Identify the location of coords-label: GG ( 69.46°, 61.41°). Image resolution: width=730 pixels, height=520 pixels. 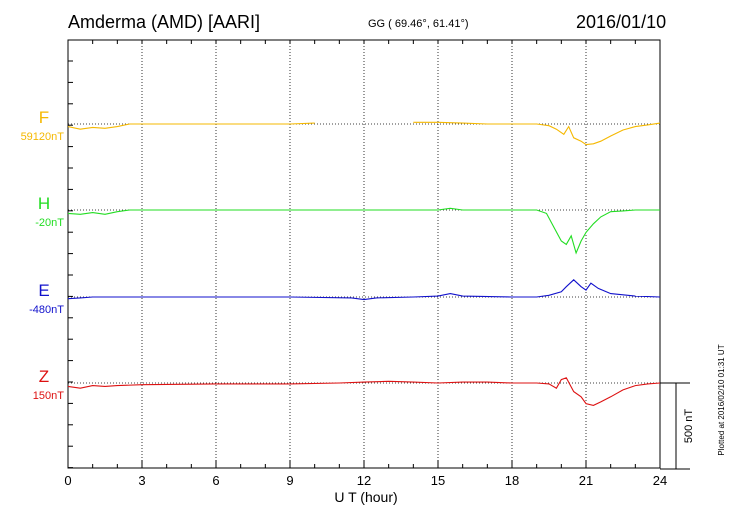
(418, 24).